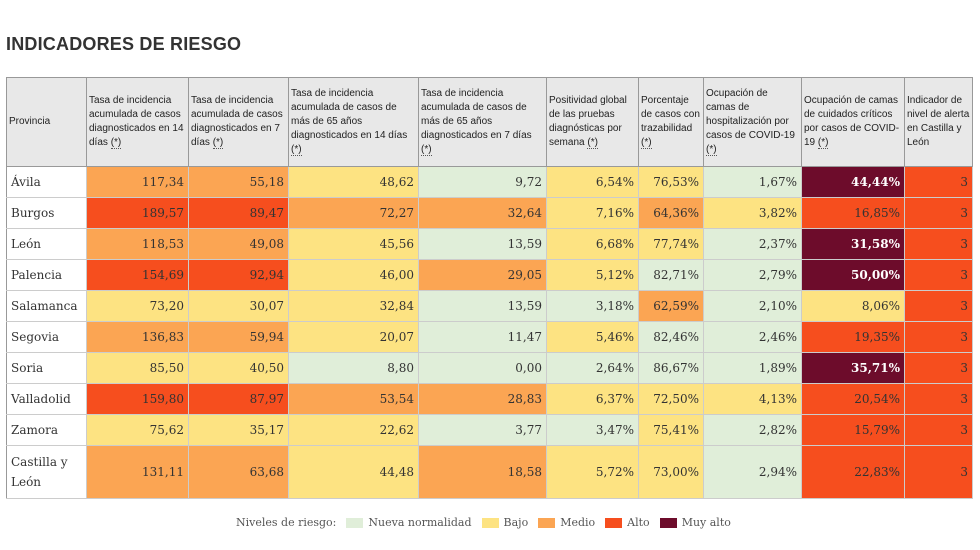  What do you see at coordinates (853, 430) in the screenshot?
I see `indicator-cell: 15,79%` at bounding box center [853, 430].